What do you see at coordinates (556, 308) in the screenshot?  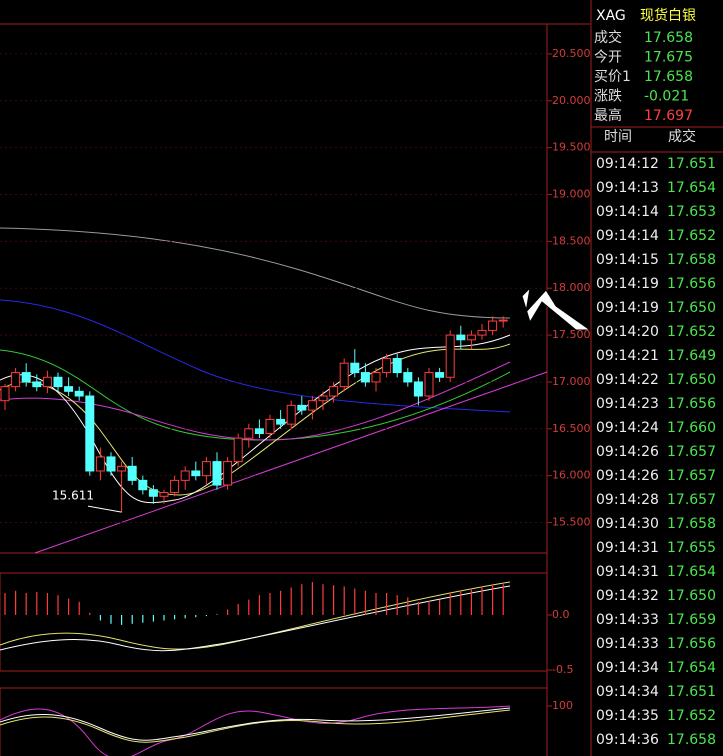 I see `cursor-icon` at bounding box center [556, 308].